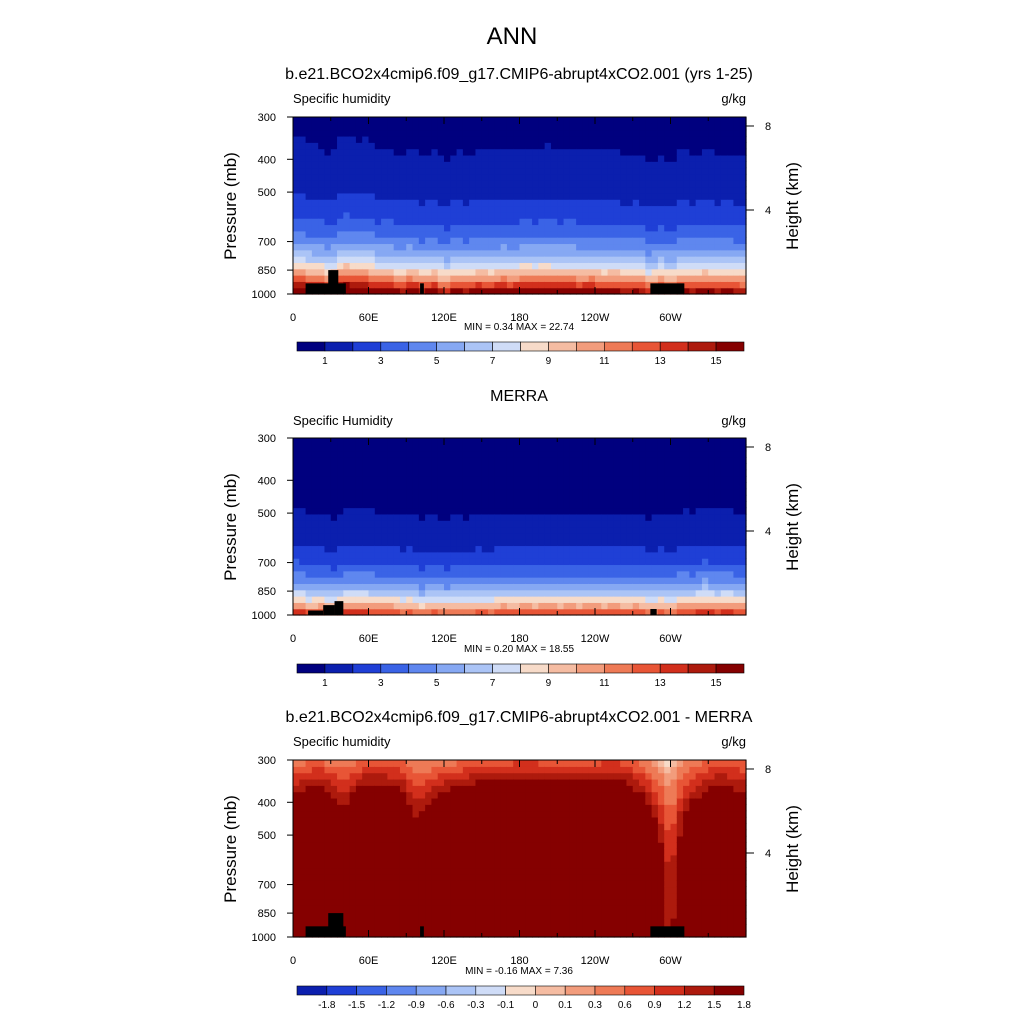  Describe the element at coordinates (702, 346) in the screenshot. I see `colorbar-swatch` at that location.